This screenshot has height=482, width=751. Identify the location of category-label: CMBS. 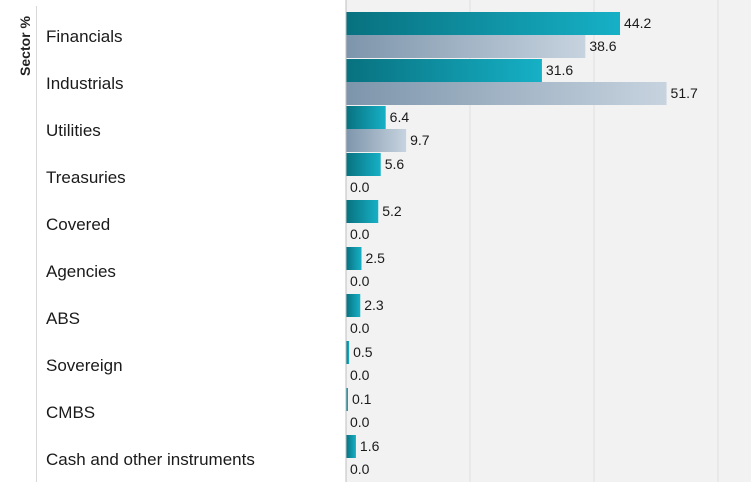
(70, 412).